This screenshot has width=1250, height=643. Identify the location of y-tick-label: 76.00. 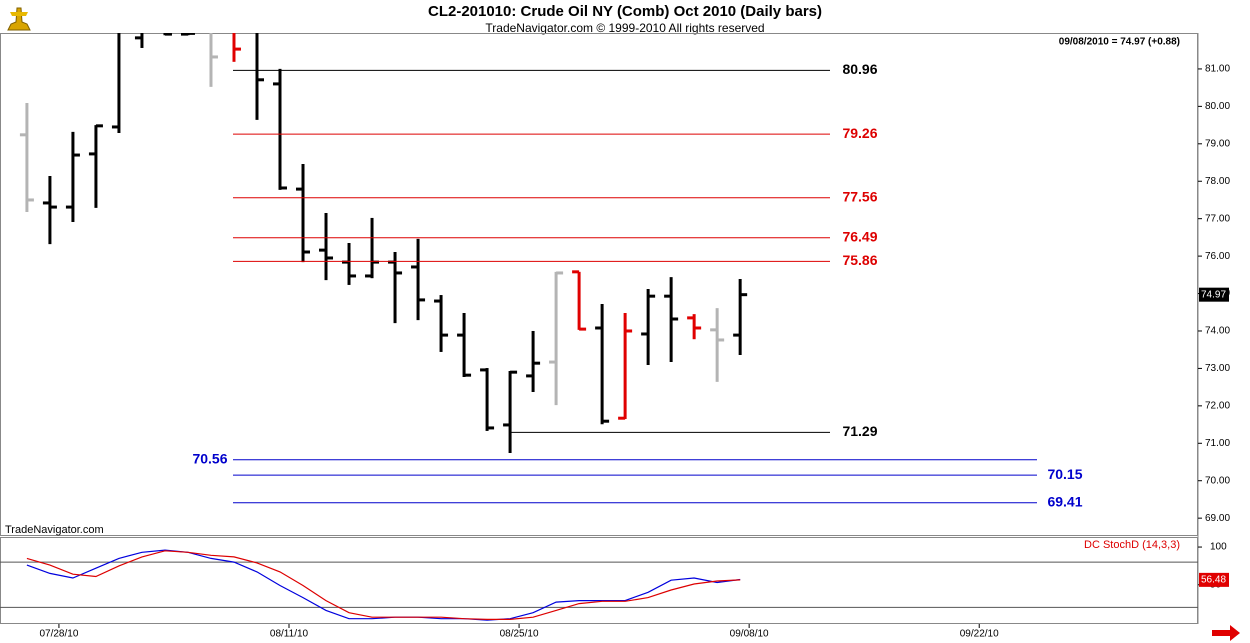
(1217, 256).